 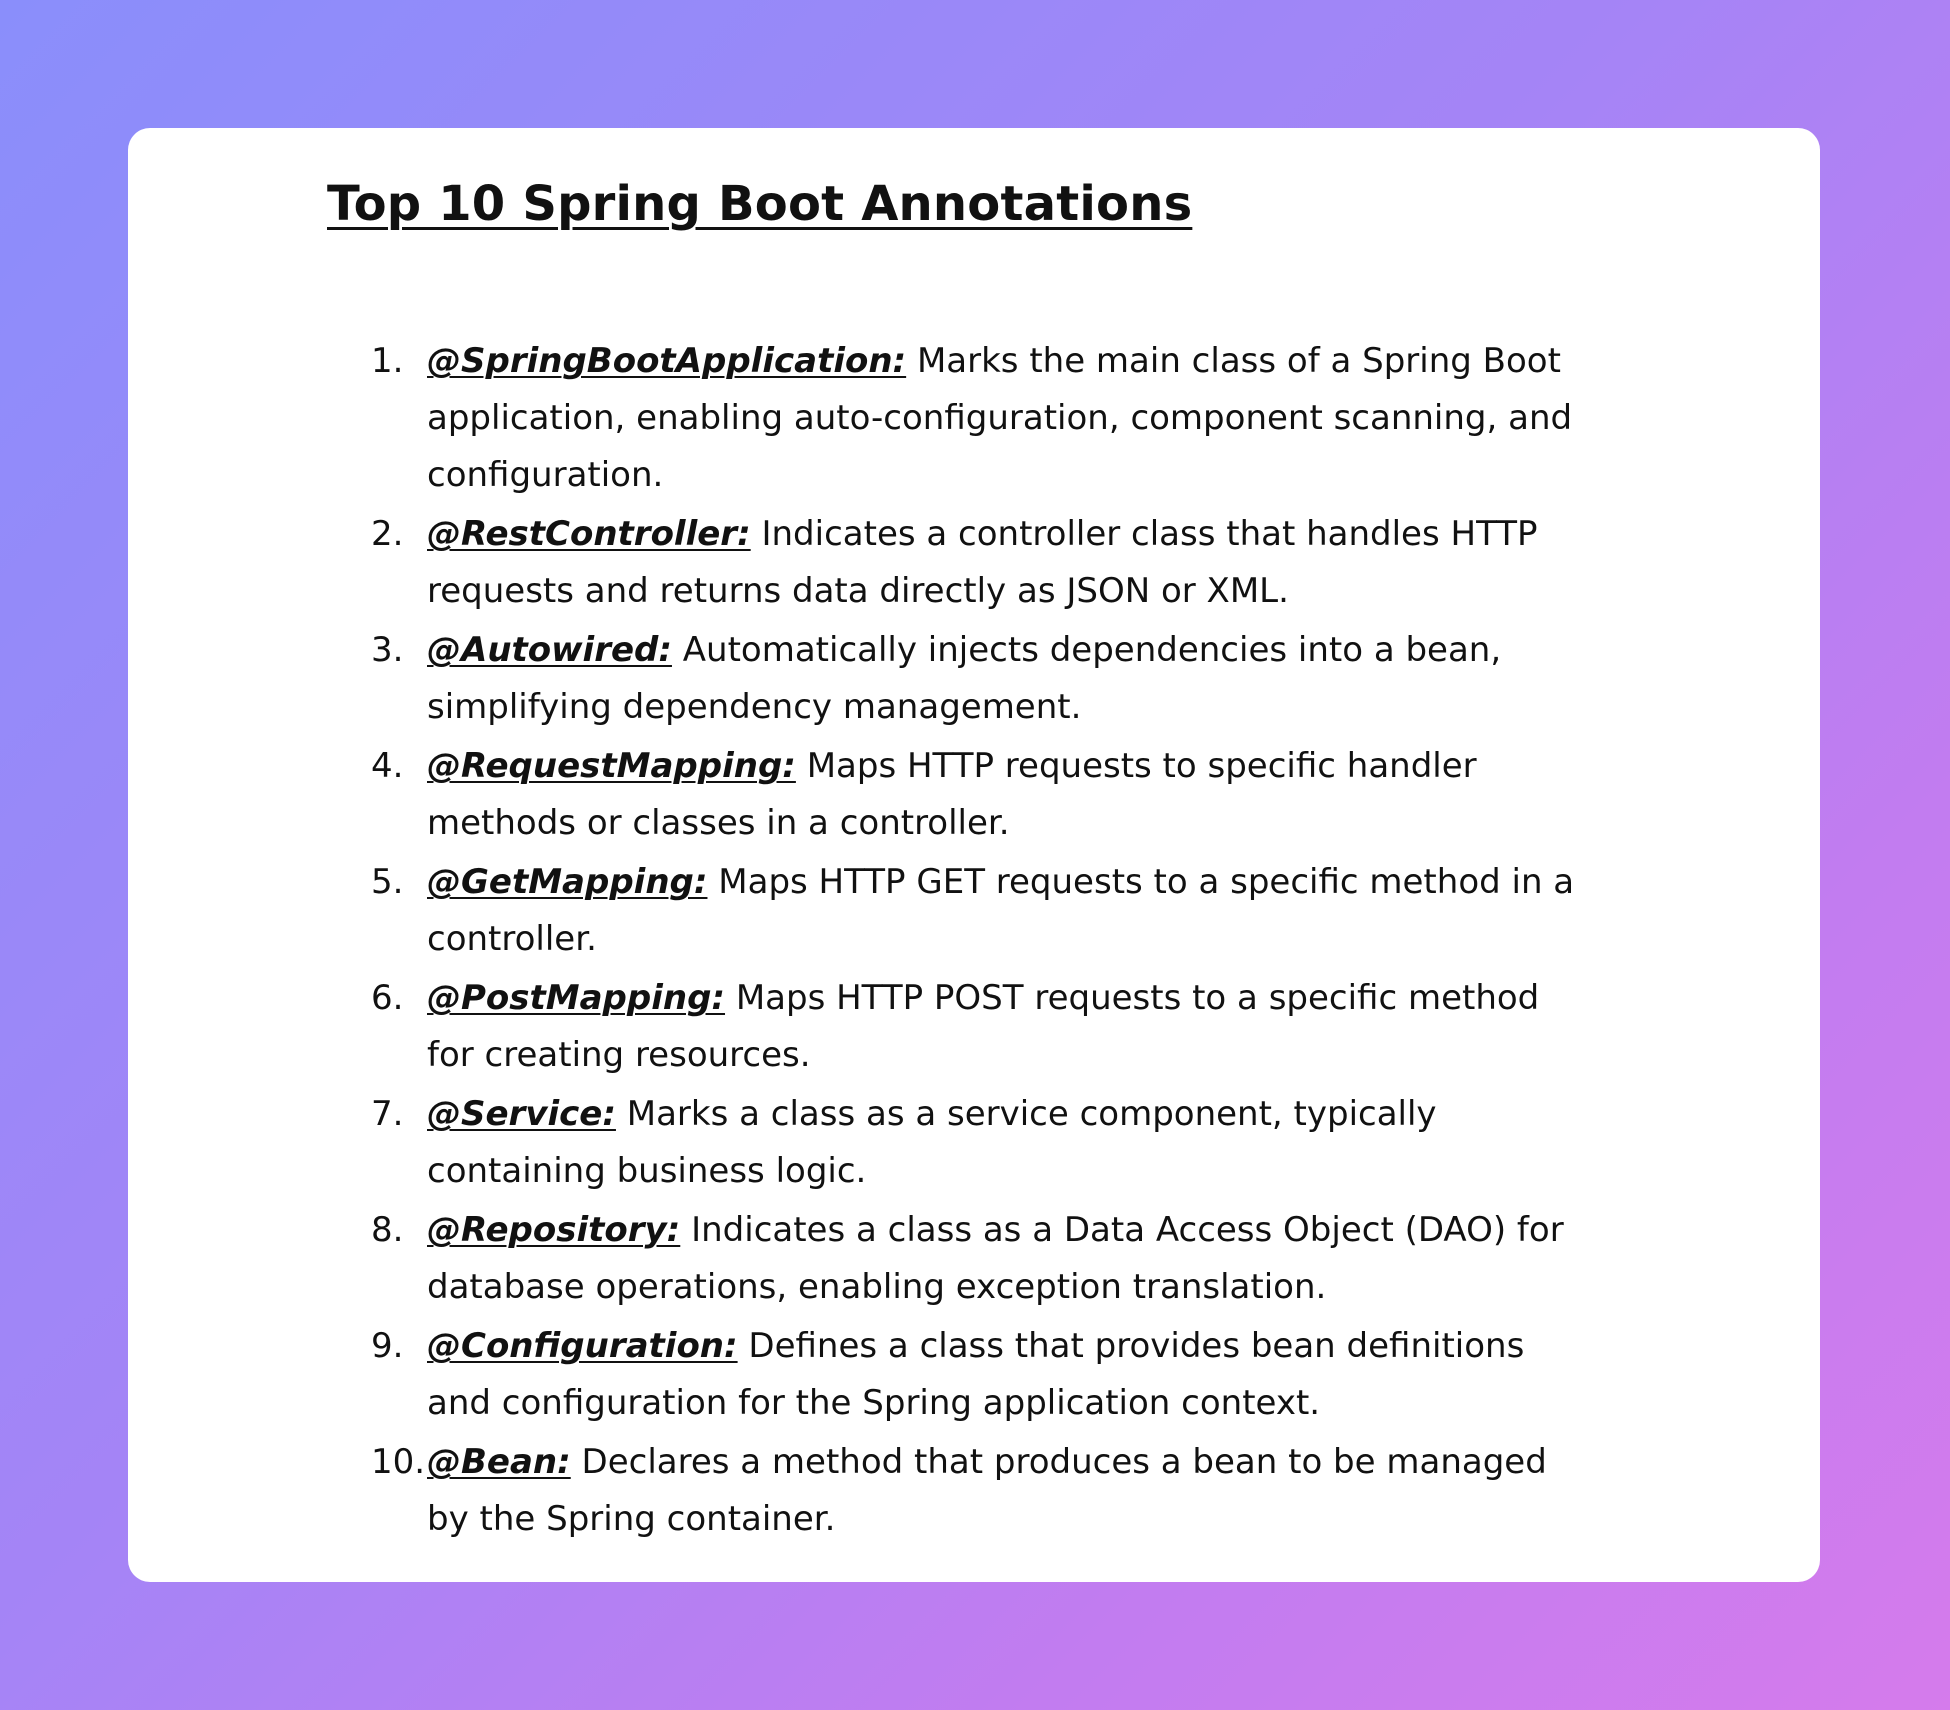 I want to click on item-number: 4., so click(x=387, y=766).